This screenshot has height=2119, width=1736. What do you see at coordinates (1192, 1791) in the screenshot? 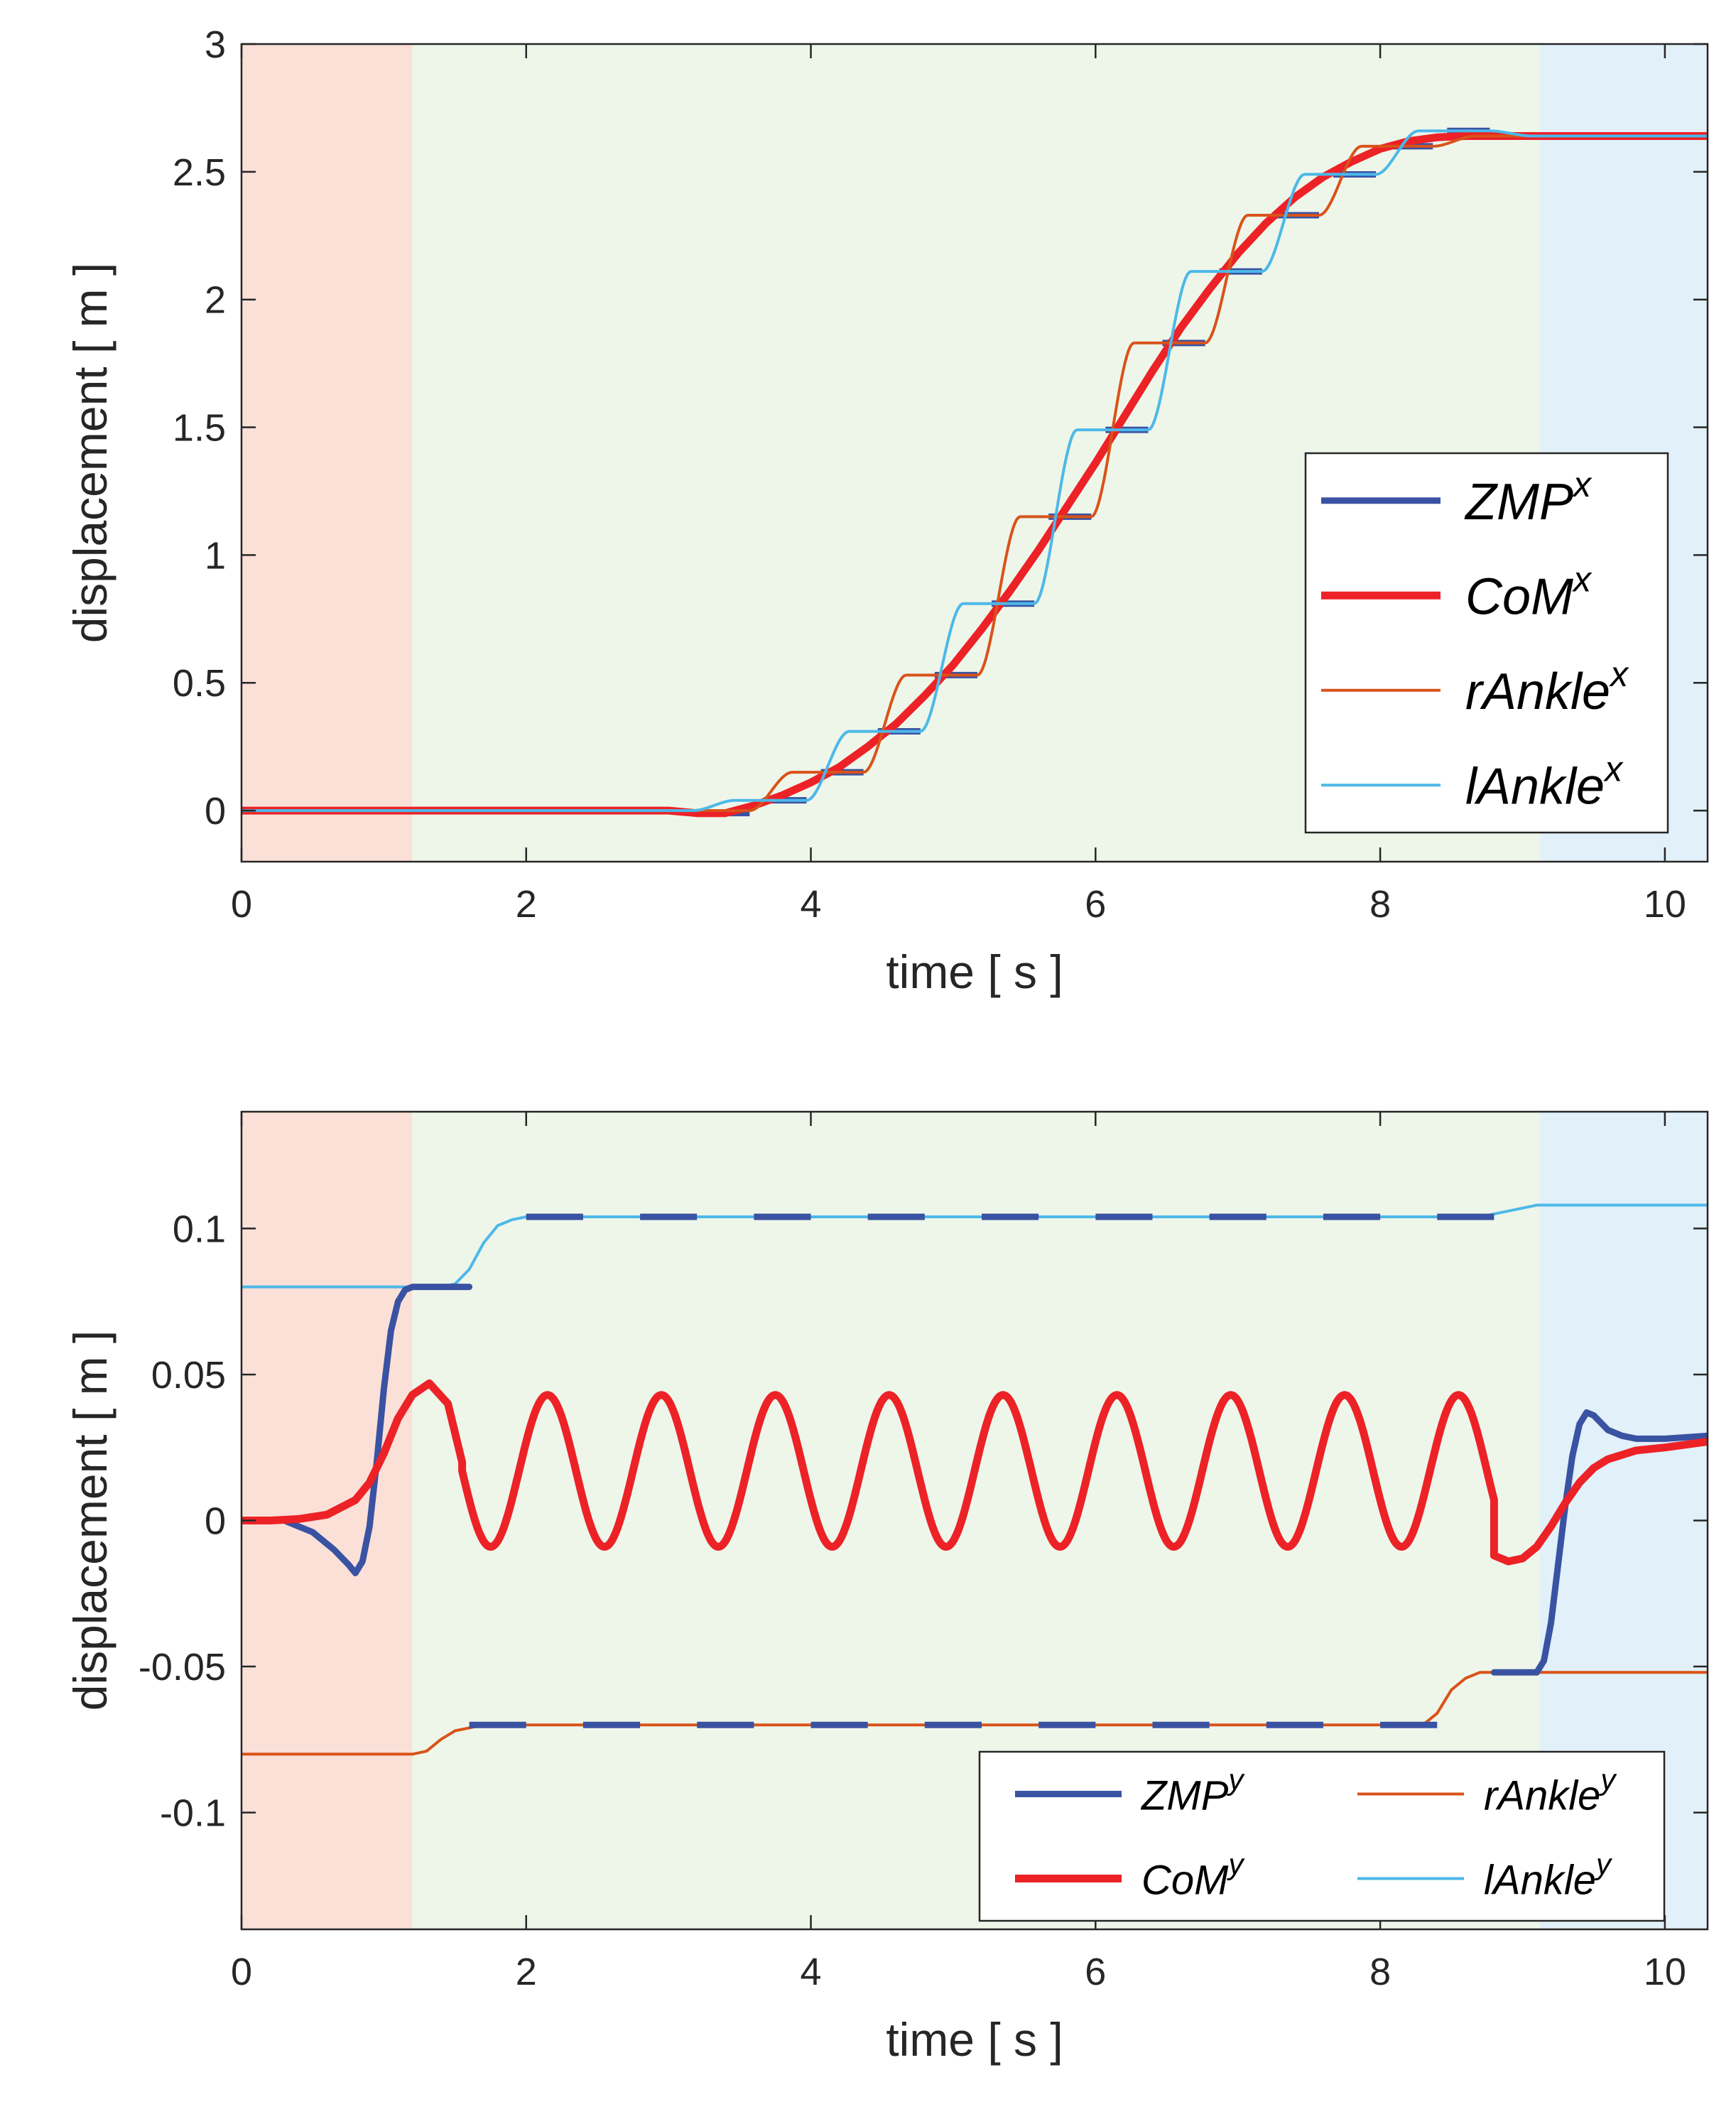
I see `legend-label: ZMPy` at bounding box center [1192, 1791].